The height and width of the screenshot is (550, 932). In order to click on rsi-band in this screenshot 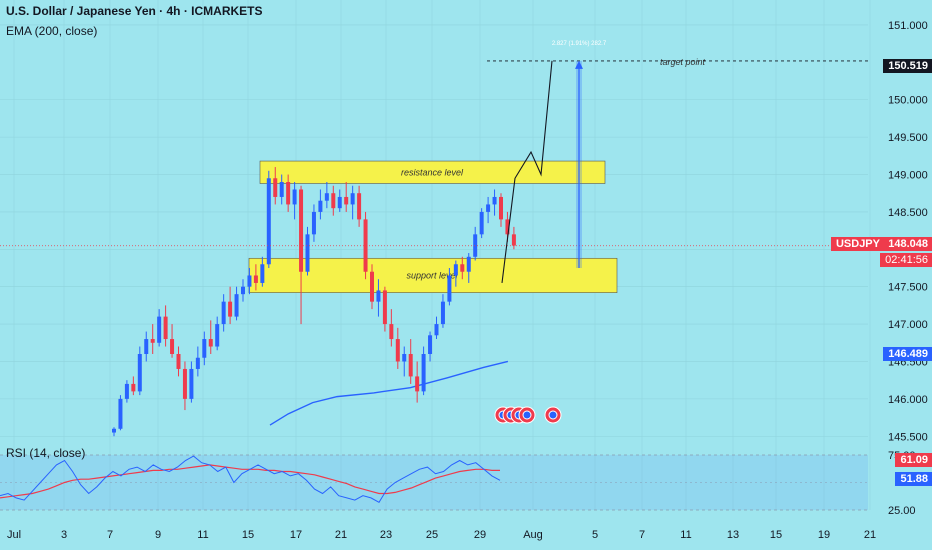, I will do `click(434, 482)`.